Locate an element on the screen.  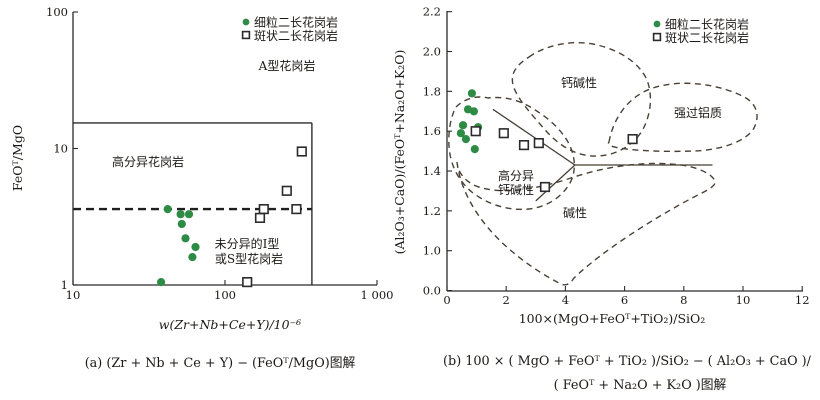
y-tick-label: 1.6 is located at coordinates (432, 131).